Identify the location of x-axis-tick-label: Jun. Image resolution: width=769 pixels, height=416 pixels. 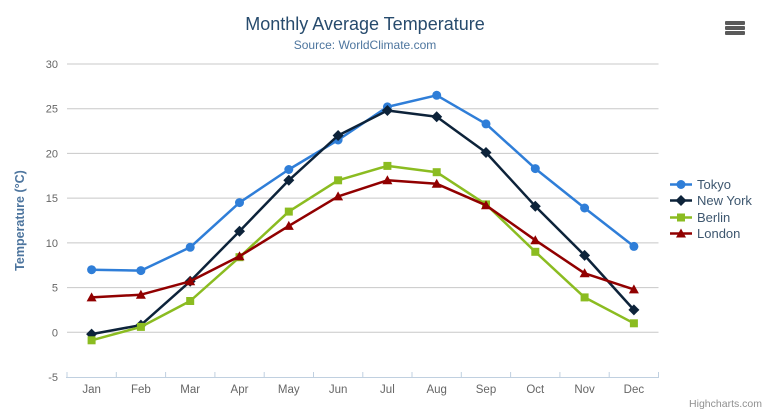
(338, 390).